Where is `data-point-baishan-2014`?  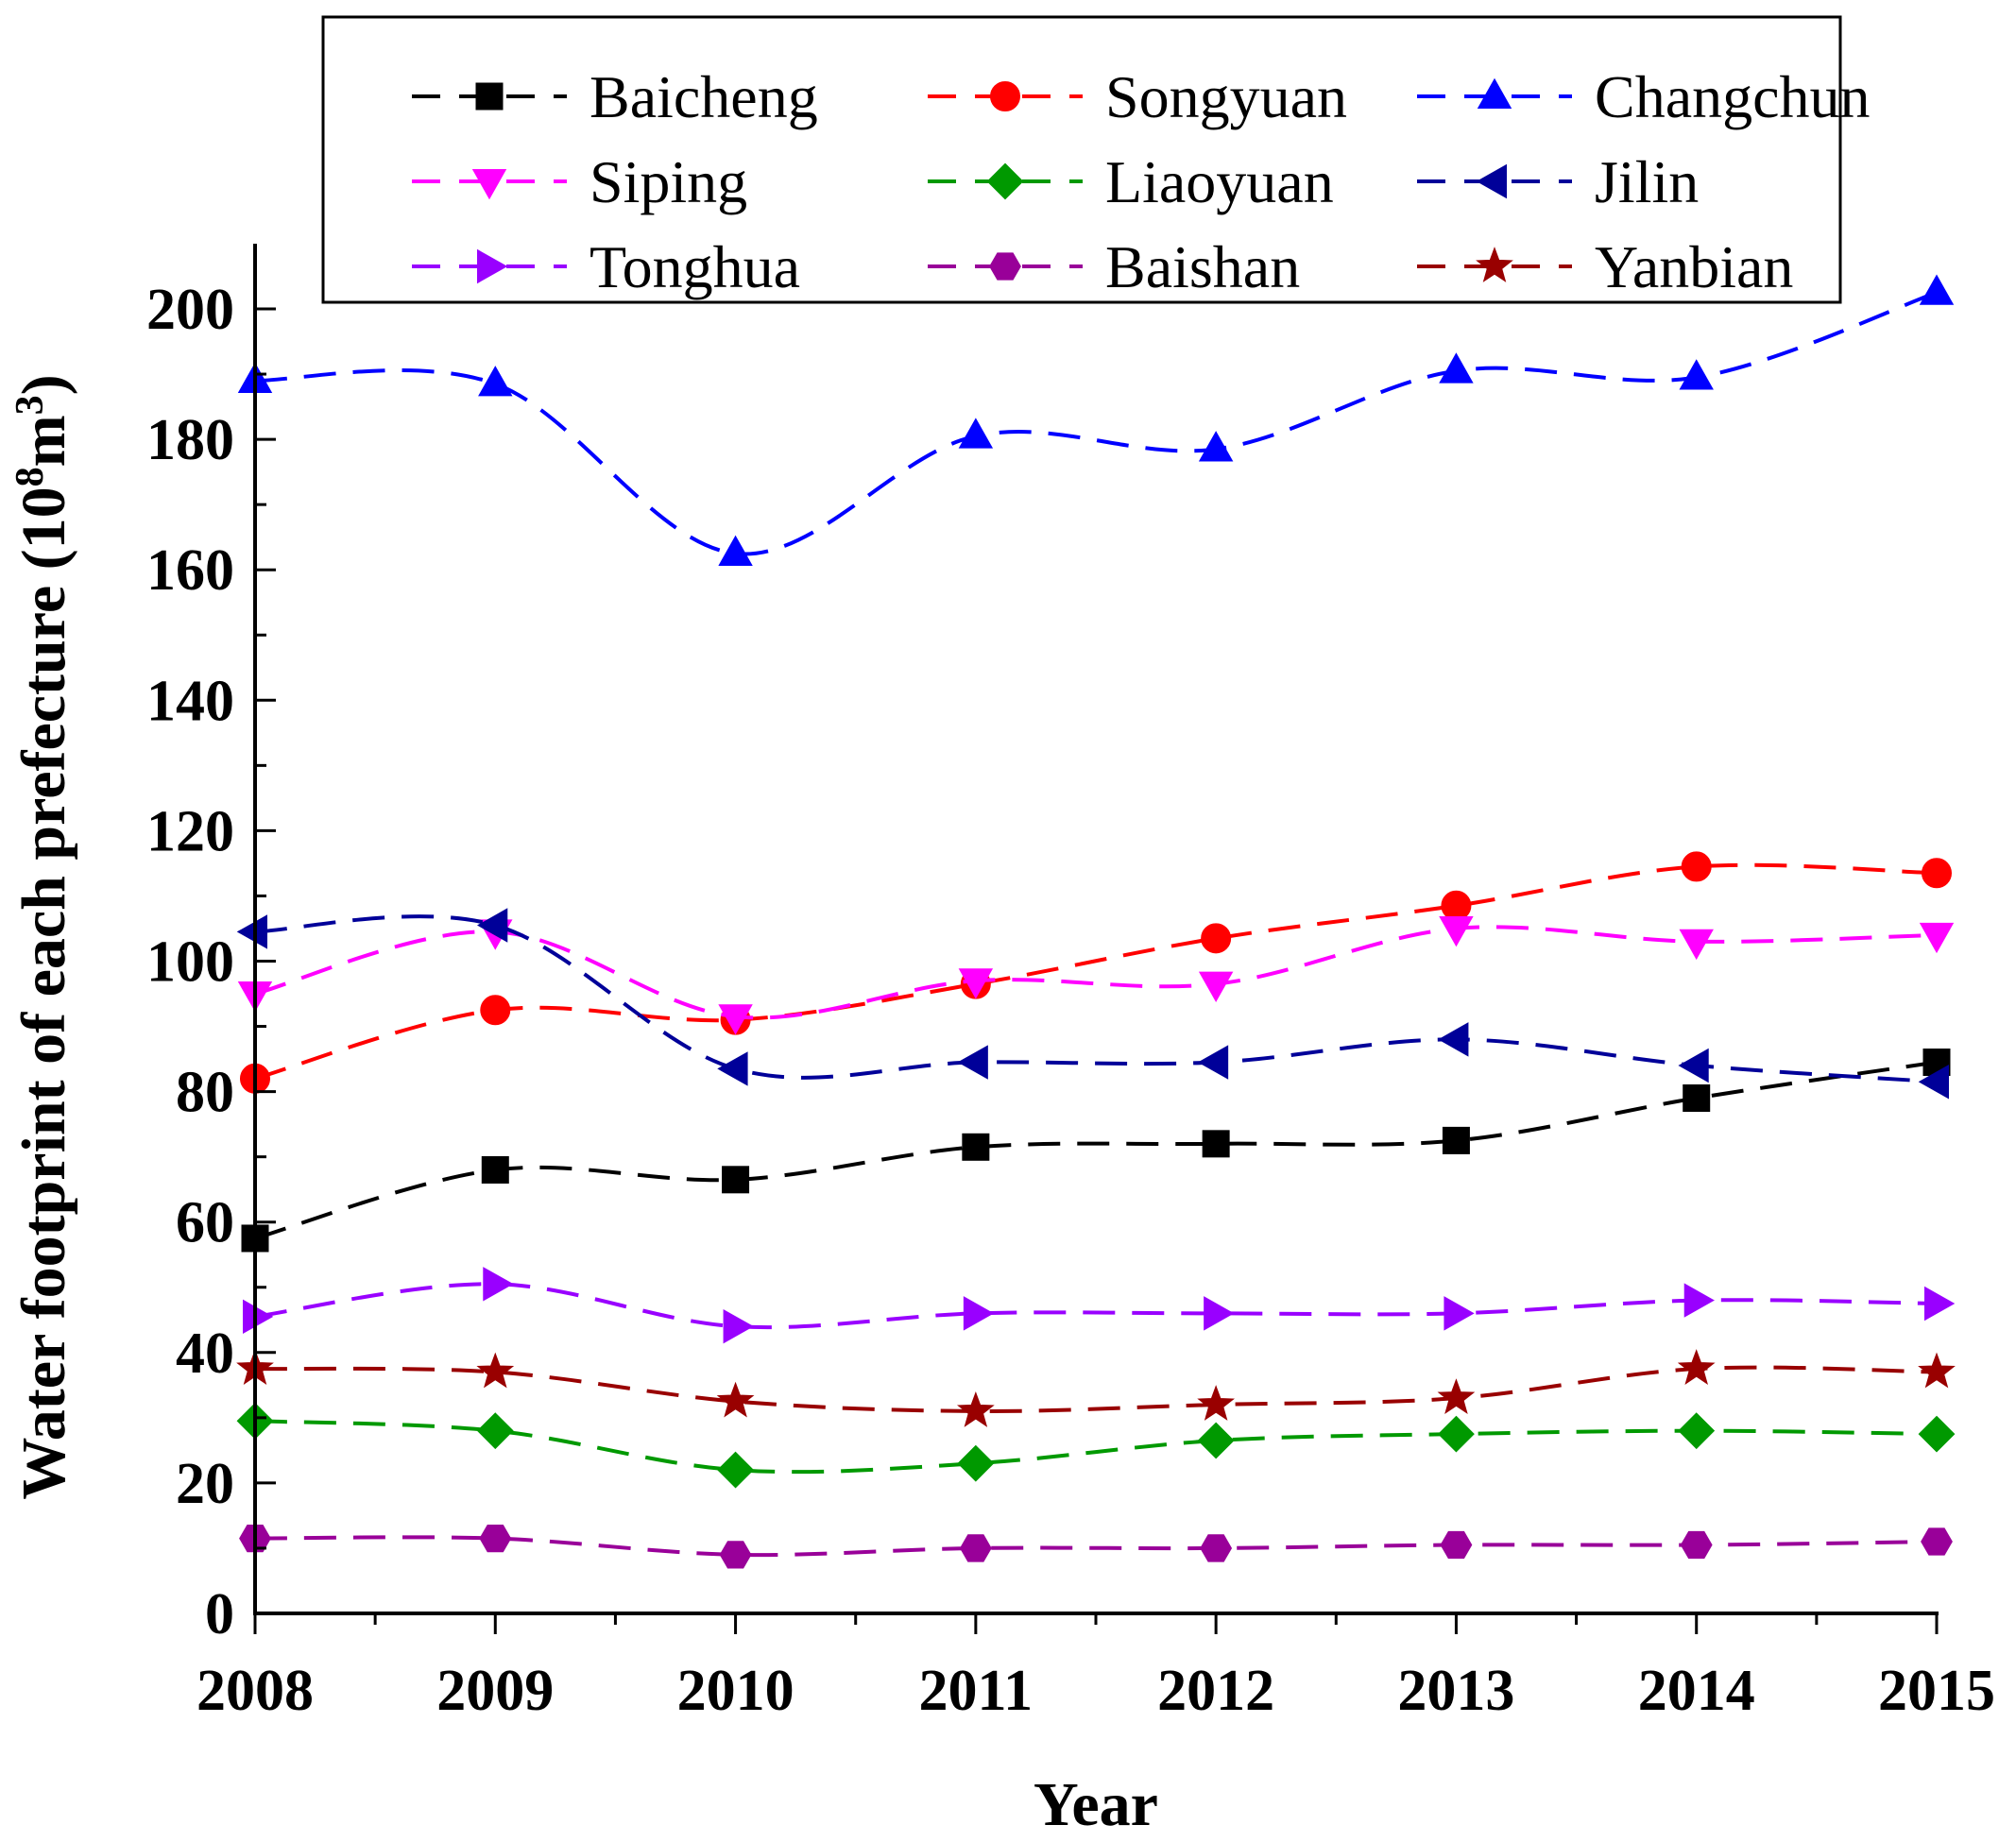
data-point-baishan-2014 is located at coordinates (1696, 1545).